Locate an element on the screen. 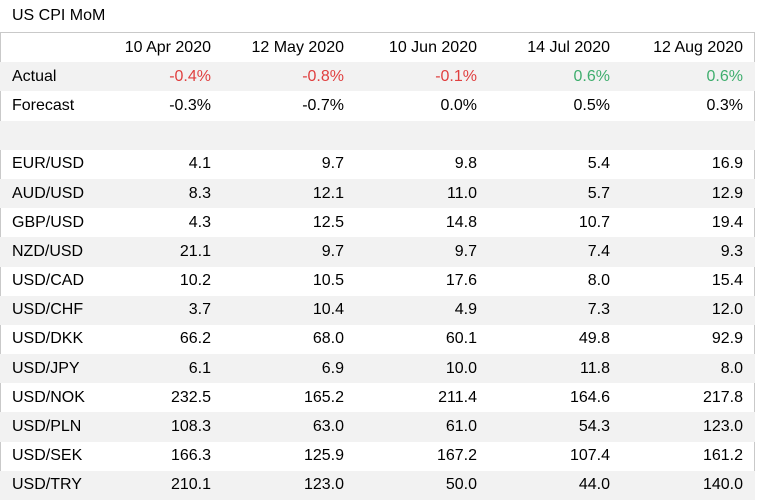 This screenshot has height=503, width=758. row-label: USD/DKK is located at coordinates (48, 339).